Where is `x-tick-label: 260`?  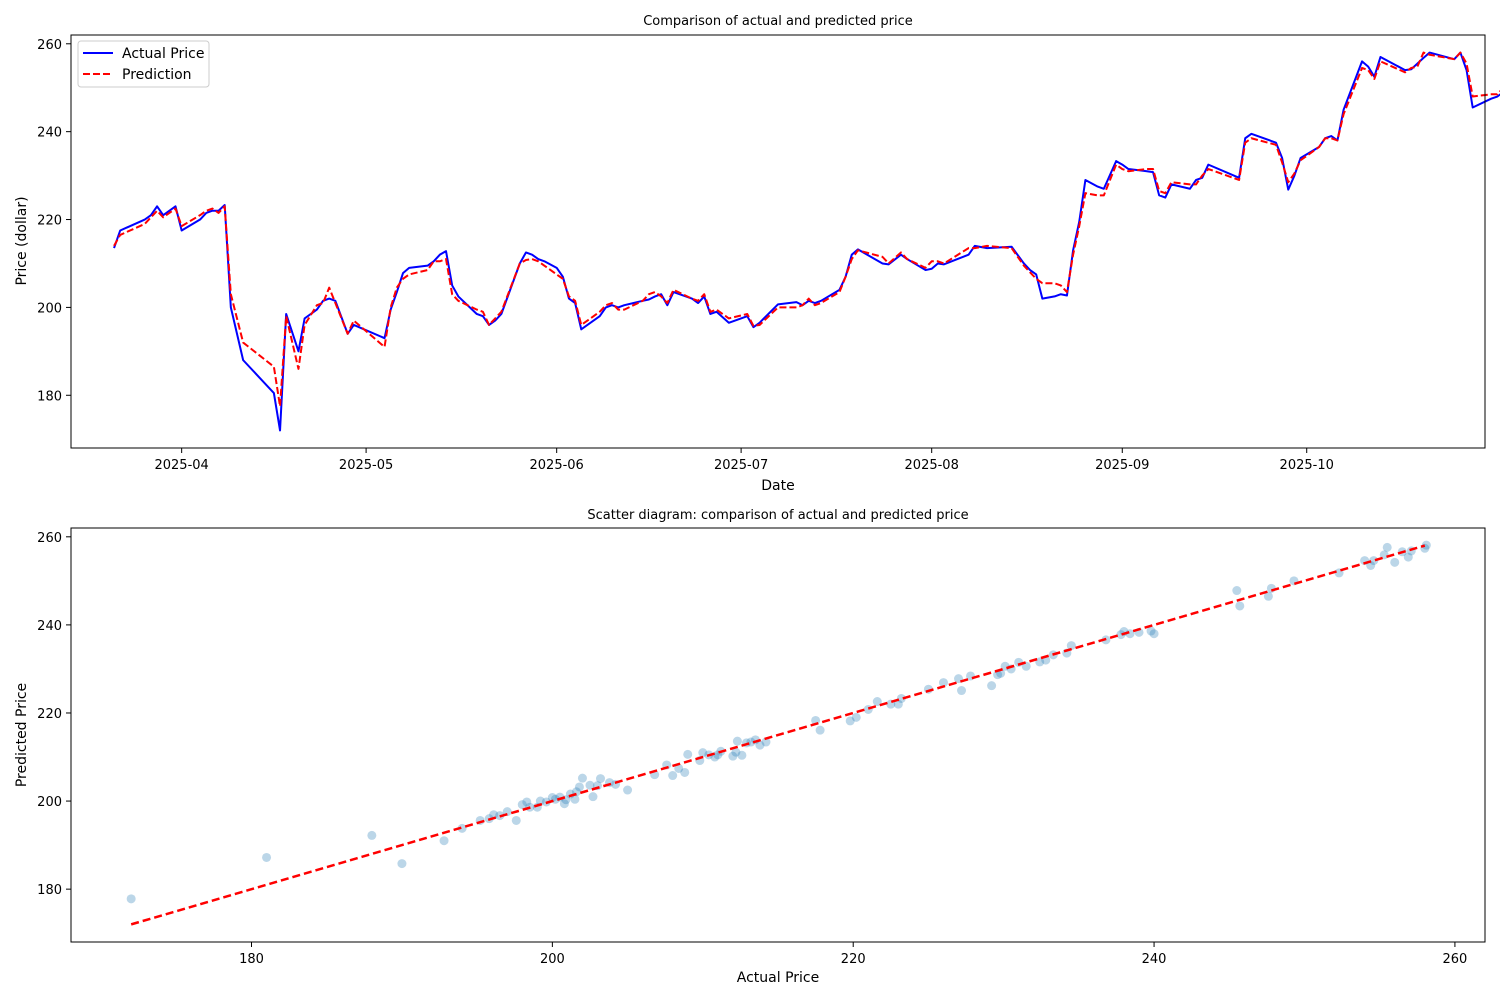
x-tick-label: 260 is located at coordinates (1455, 959).